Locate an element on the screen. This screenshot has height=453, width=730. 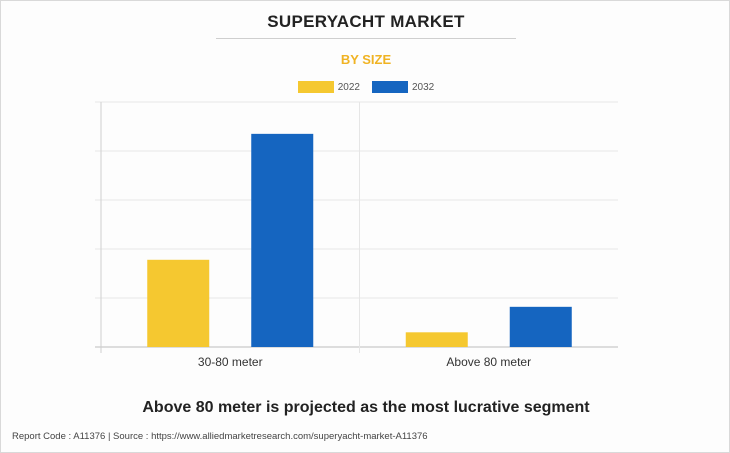
title-divider is located at coordinates (366, 38).